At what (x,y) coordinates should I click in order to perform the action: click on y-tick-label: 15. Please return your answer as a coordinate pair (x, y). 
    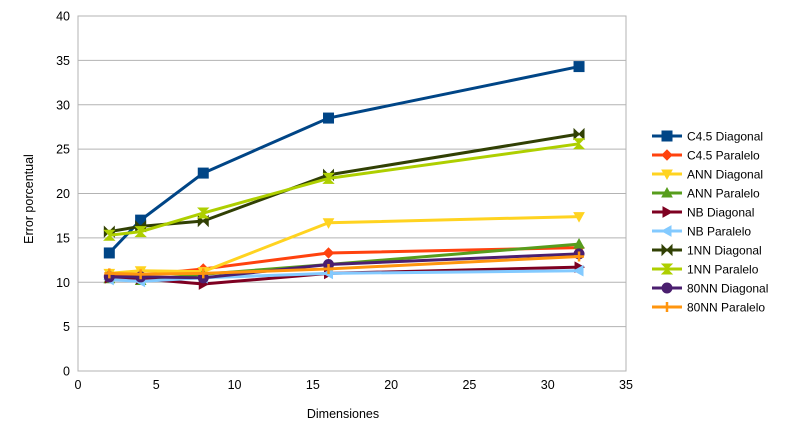
    Looking at the image, I should click on (63, 238).